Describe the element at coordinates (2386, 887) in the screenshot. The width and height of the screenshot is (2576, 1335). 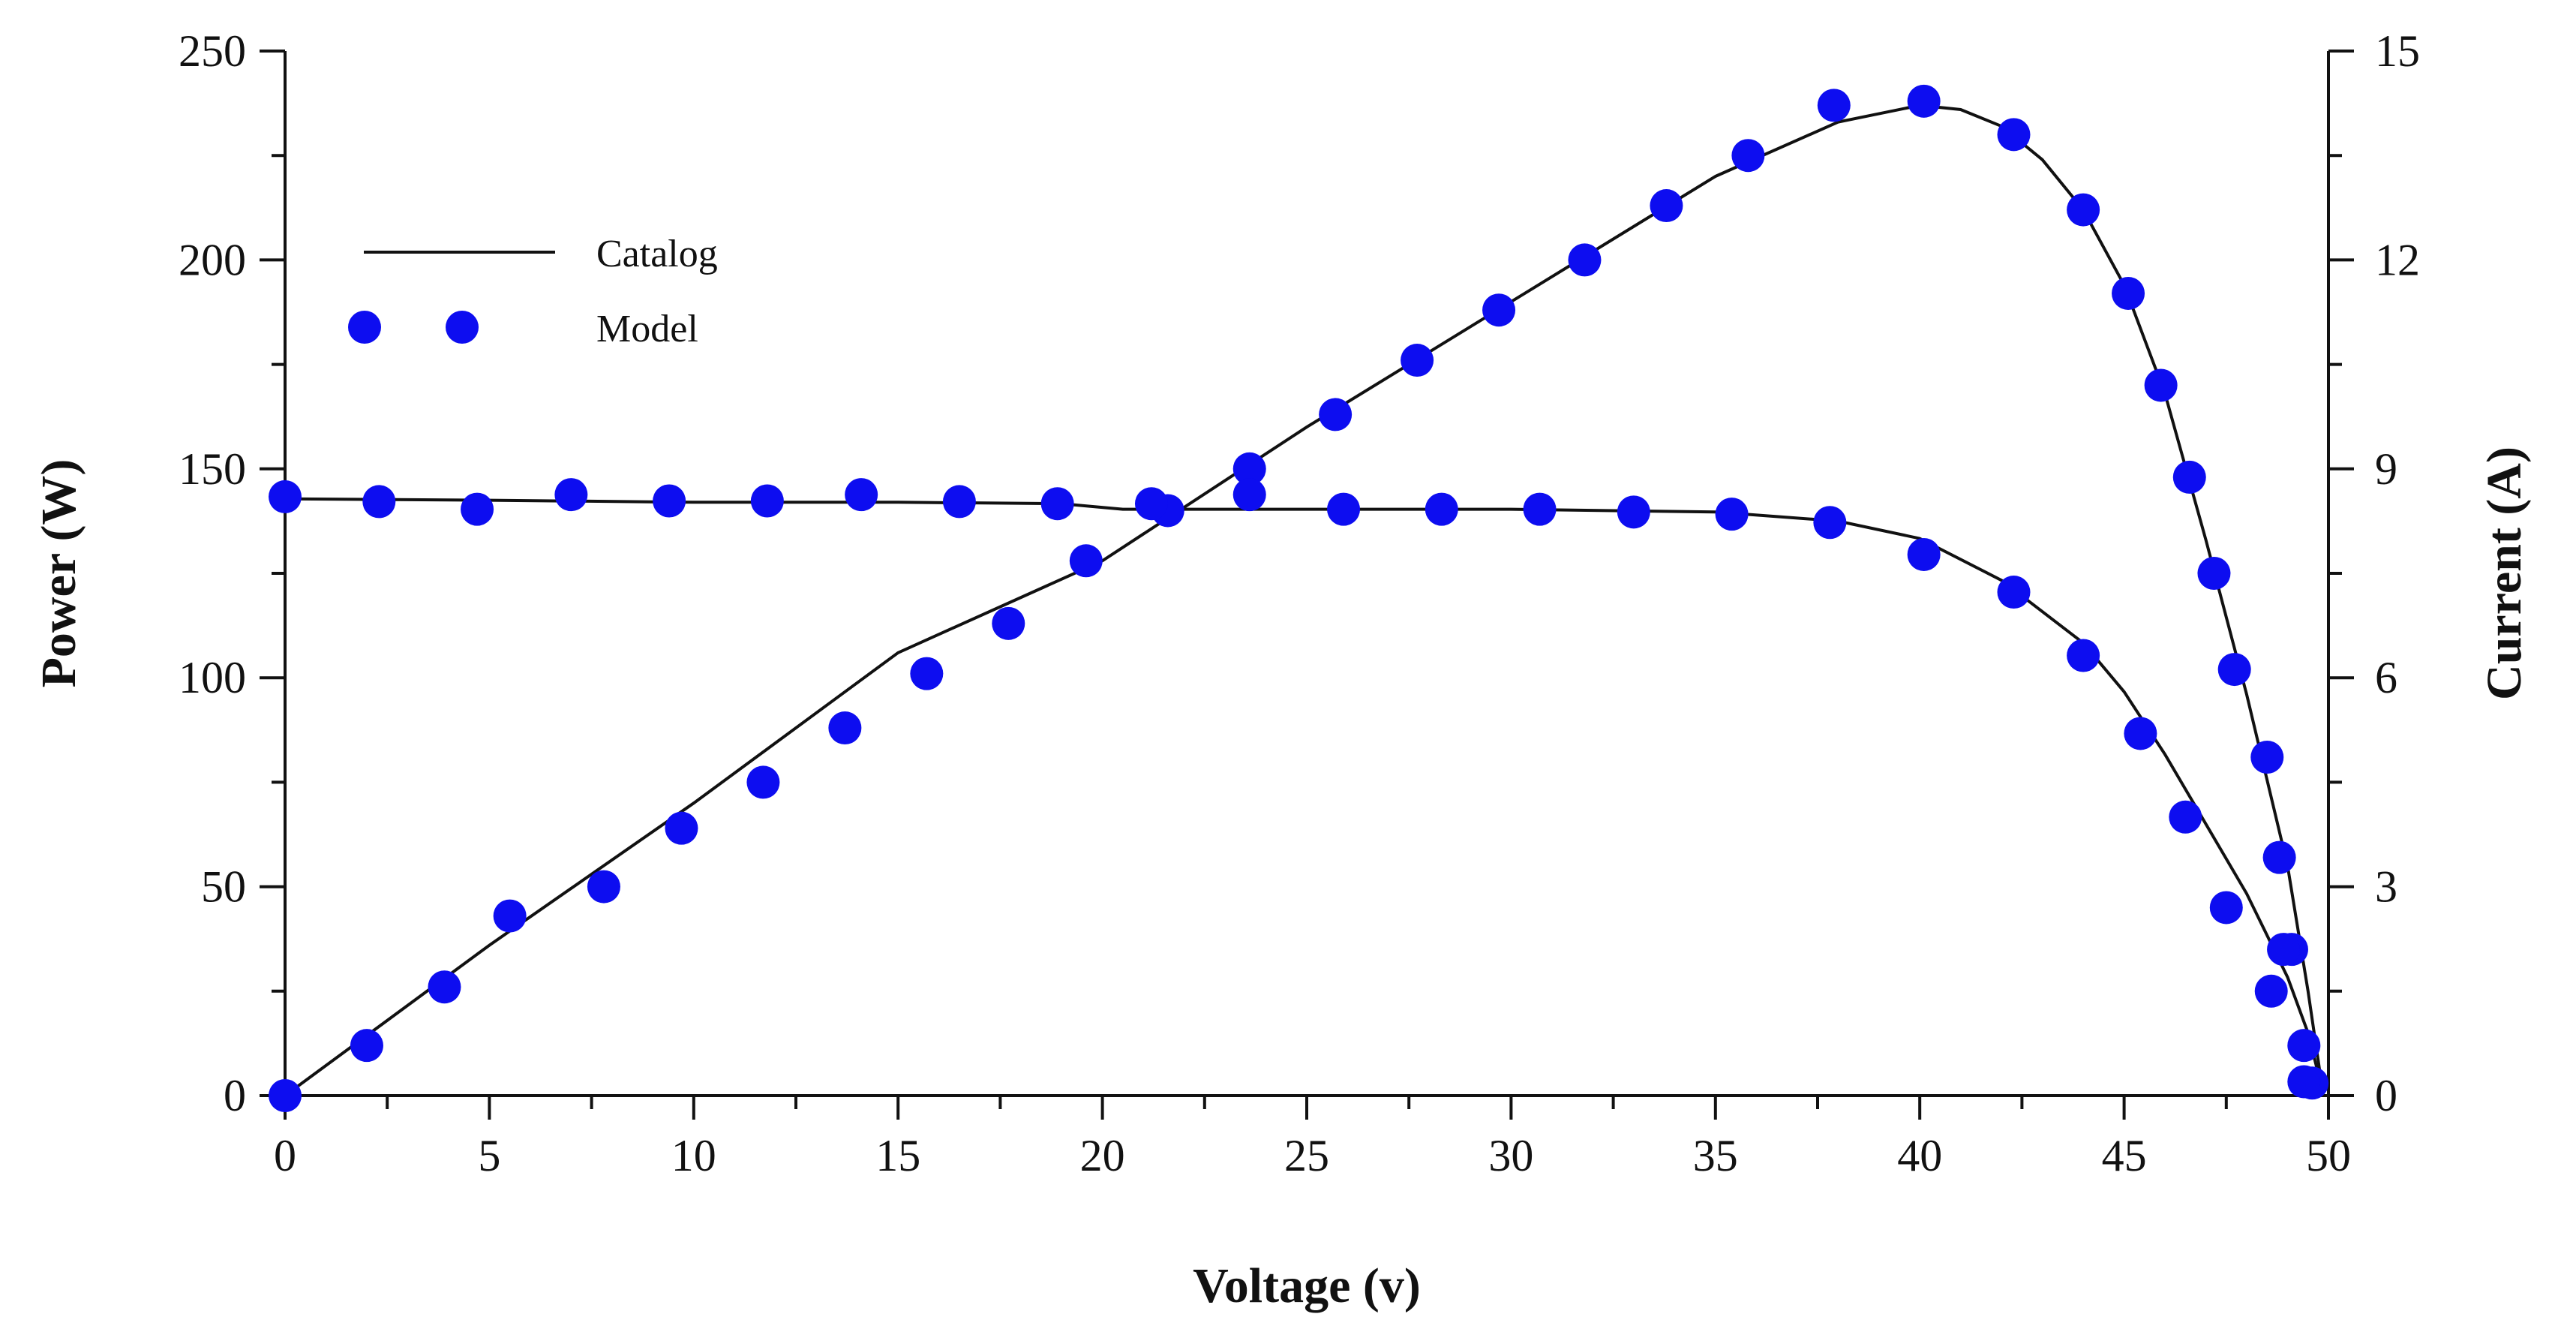
I see `y-right-tick-label: 3` at that location.